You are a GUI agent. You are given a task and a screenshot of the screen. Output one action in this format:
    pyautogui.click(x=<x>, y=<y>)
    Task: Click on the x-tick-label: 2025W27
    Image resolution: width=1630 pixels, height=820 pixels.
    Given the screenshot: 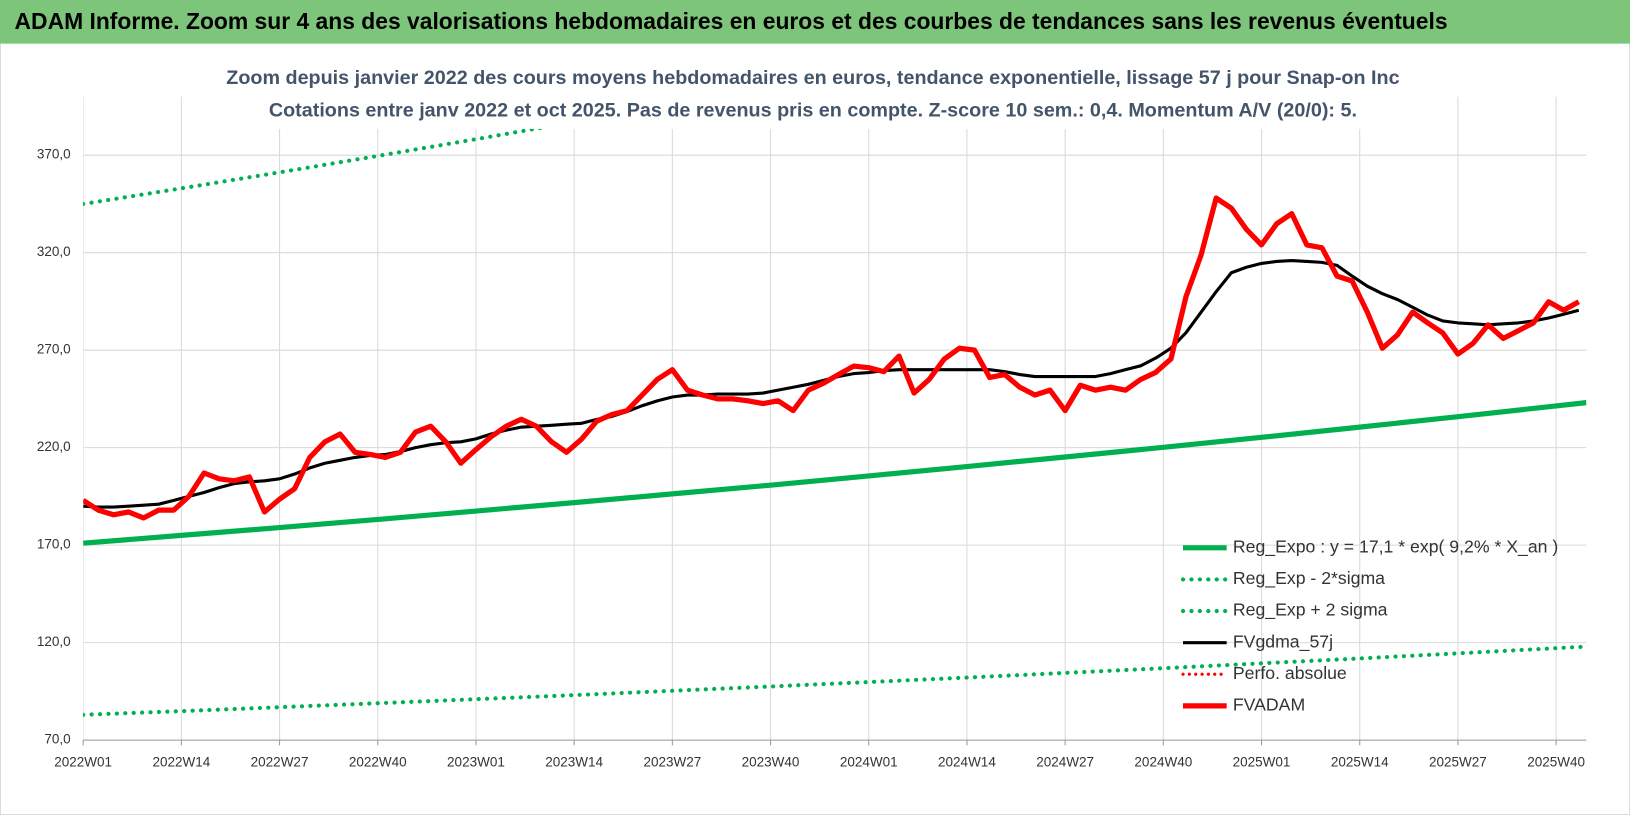 What is the action you would take?
    pyautogui.click(x=1458, y=762)
    